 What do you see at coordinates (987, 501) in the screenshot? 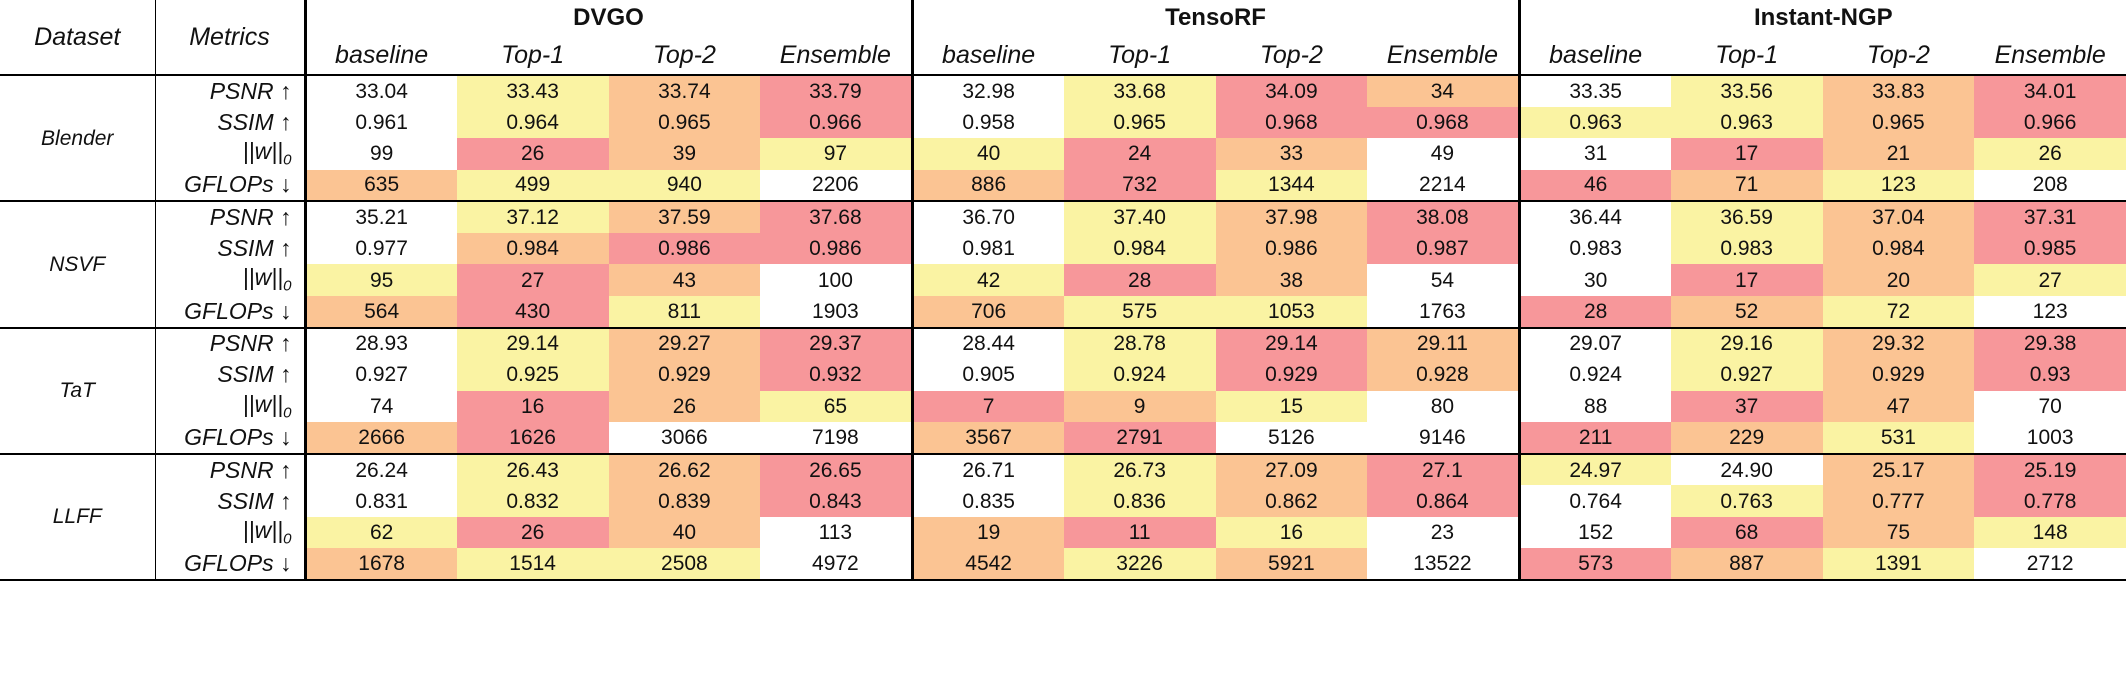
I see `value-cell: 0.835` at bounding box center [987, 501].